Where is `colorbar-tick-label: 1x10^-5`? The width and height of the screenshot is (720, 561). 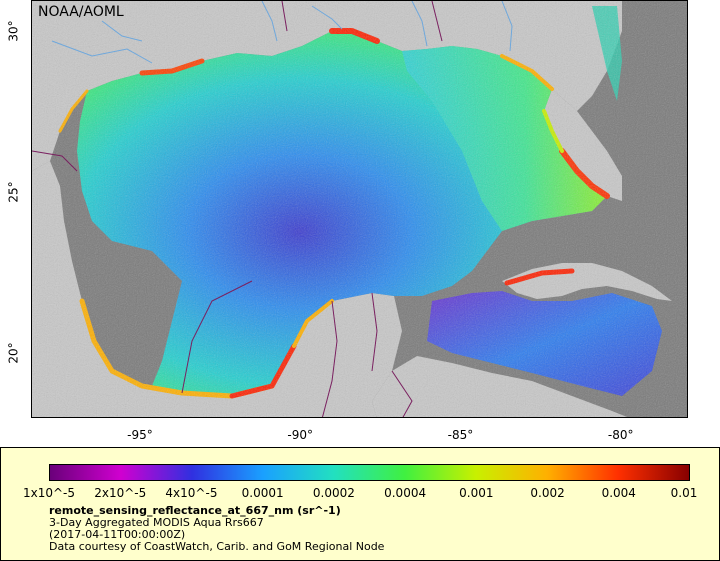 colorbar-tick-label: 1x10^-5 is located at coordinates (49, 493).